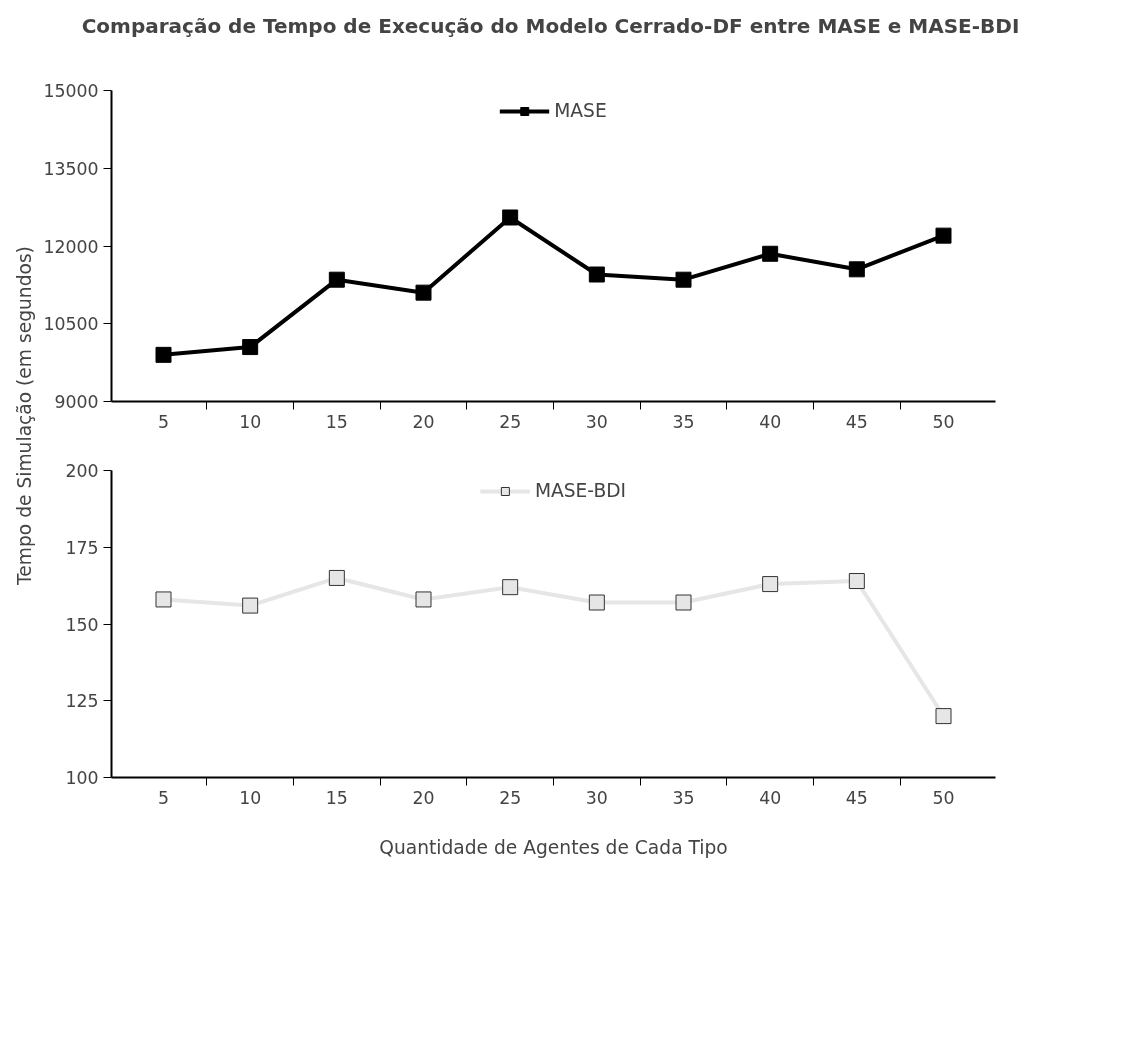 The height and width of the screenshot is (1059, 1134). I want to click on x-axis-title: Quantidade de Agentes de Cada Tipo, so click(553, 847).